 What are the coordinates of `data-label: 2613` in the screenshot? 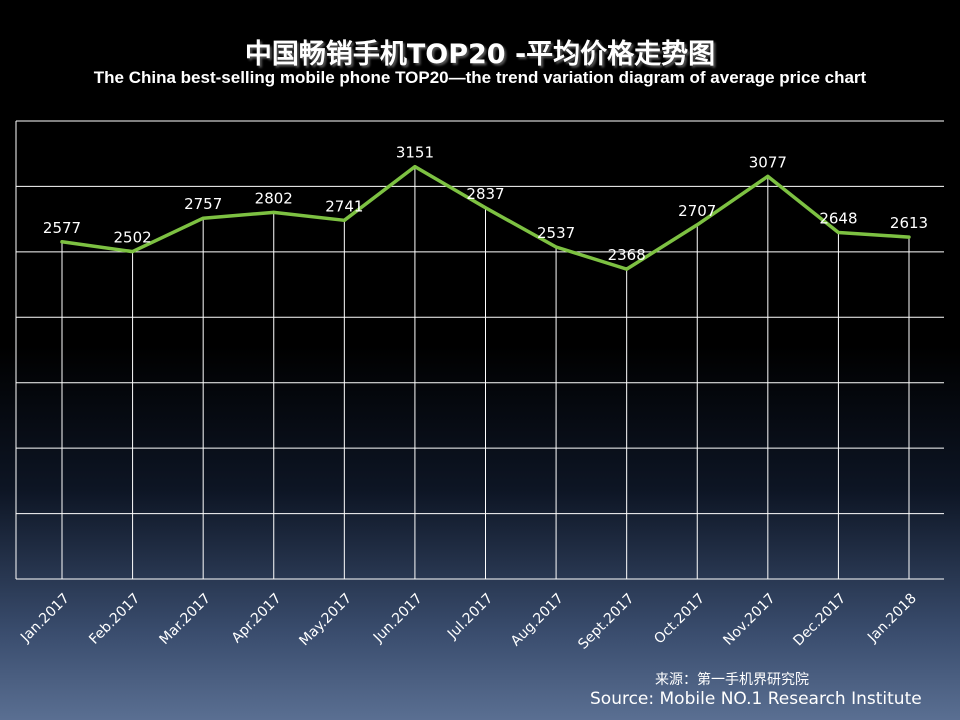 It's located at (909, 223).